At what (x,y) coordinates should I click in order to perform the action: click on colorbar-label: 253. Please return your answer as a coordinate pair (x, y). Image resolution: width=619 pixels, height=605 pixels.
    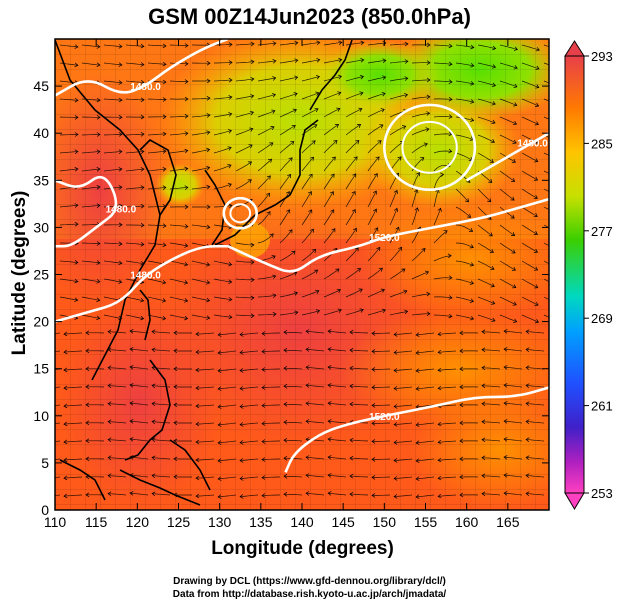
    Looking at the image, I should click on (602, 493).